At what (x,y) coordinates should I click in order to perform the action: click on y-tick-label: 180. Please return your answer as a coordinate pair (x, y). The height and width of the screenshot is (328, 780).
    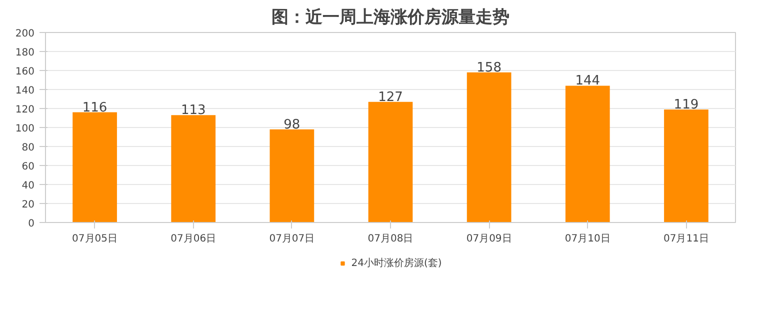
    Looking at the image, I should click on (25, 53).